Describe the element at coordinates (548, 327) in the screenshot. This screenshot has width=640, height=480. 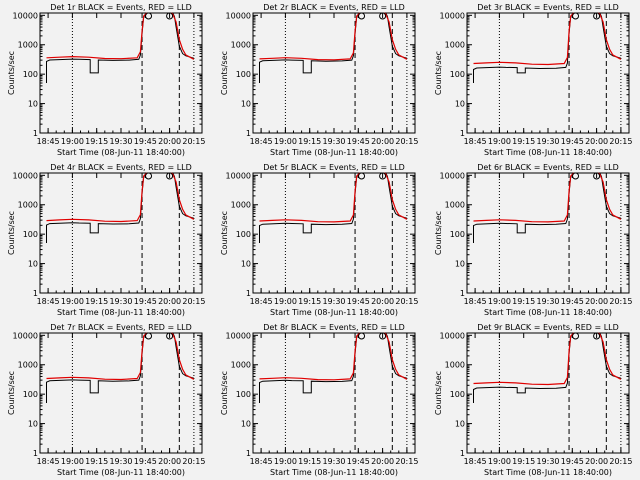
I see `chart-title: Det 9r BLACK = Events, RED = LLD` at that location.